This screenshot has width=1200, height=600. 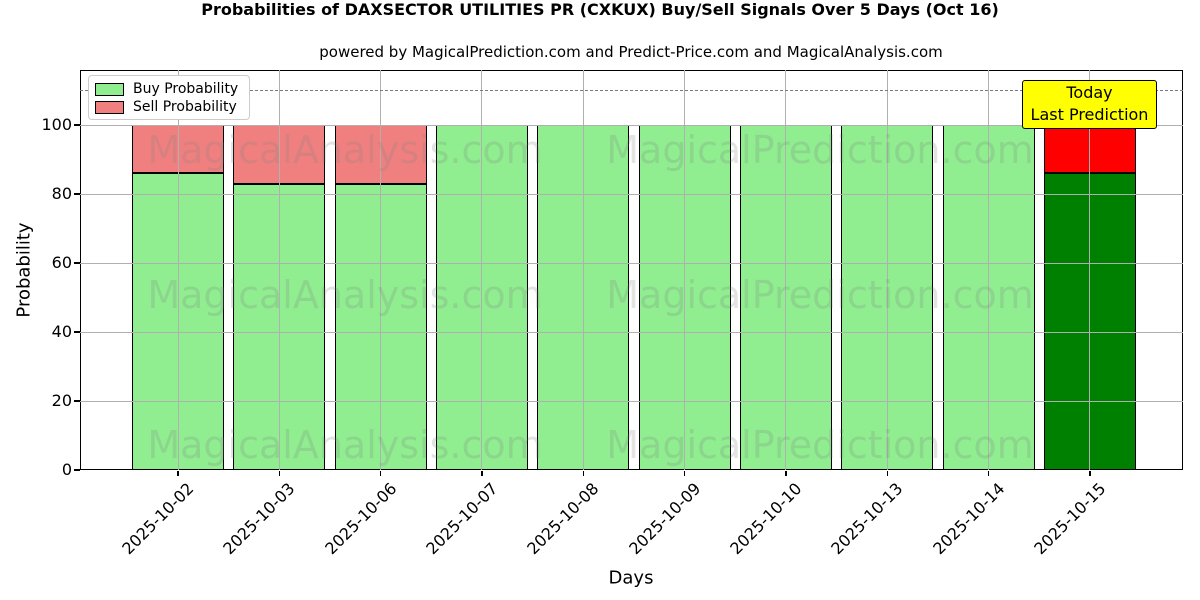 I want to click on annotation-line-1: Today, so click(x=1089, y=92).